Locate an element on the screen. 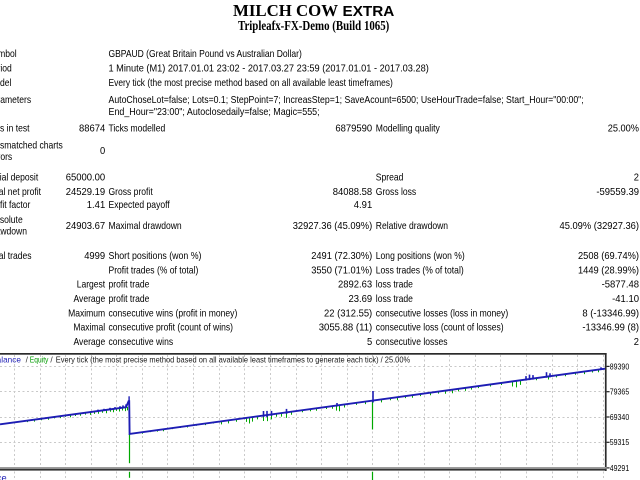 This screenshot has width=640, height=480. svg-text: 23.69 is located at coordinates (361, 299).